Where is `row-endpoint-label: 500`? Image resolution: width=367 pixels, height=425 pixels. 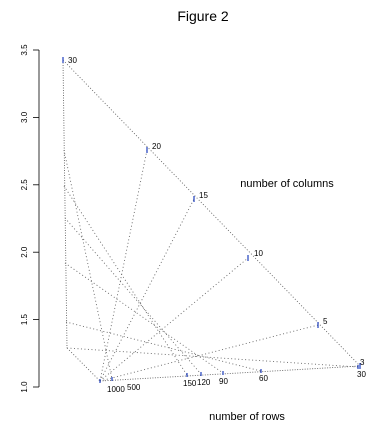 row-endpoint-label: 500 is located at coordinates (134, 387).